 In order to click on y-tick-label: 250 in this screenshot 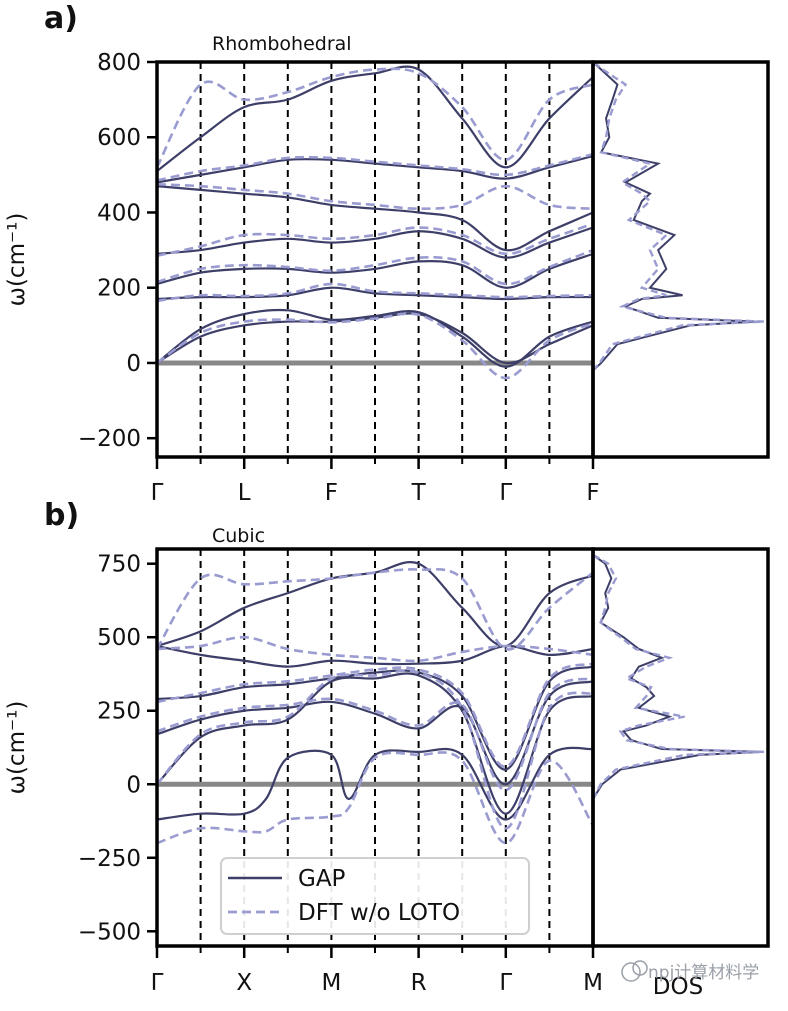, I will do `click(119, 712)`.